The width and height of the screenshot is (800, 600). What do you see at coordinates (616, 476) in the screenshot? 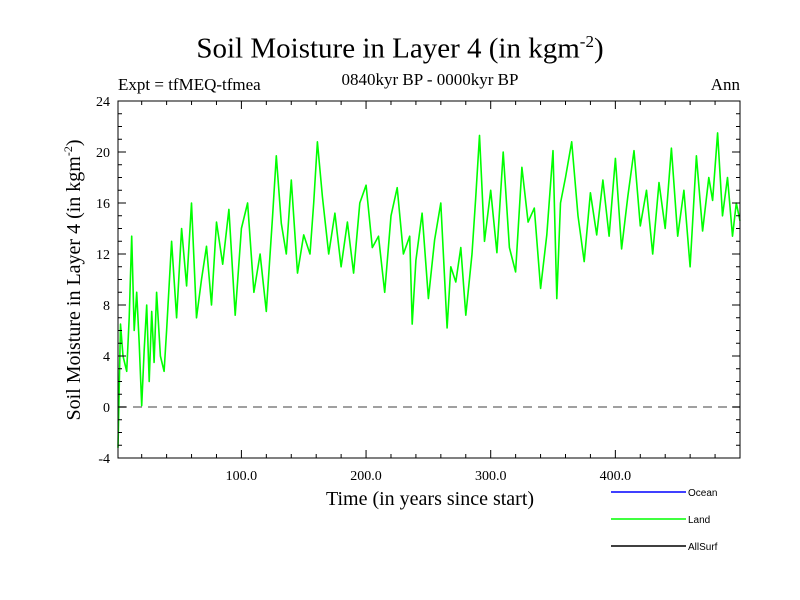
I see `x-tick-label: 400.0` at bounding box center [616, 476].